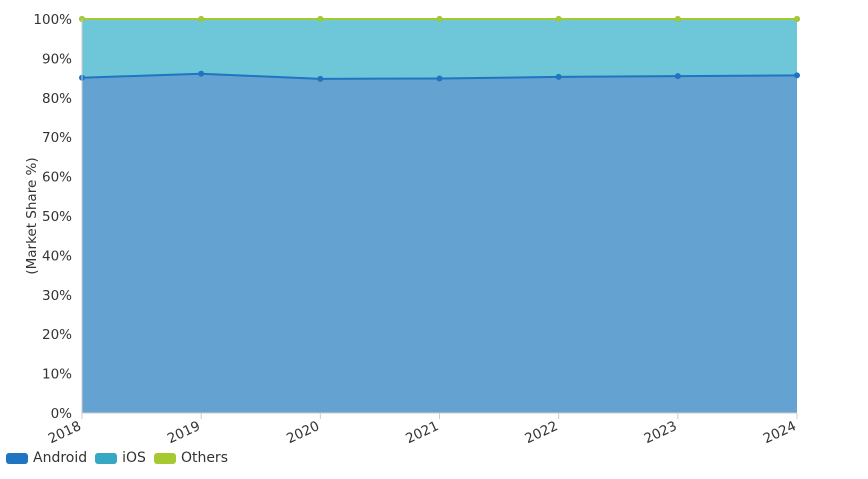 The width and height of the screenshot is (868, 479). Describe the element at coordinates (439, 78) in the screenshot. I see `point-android-2021` at that location.